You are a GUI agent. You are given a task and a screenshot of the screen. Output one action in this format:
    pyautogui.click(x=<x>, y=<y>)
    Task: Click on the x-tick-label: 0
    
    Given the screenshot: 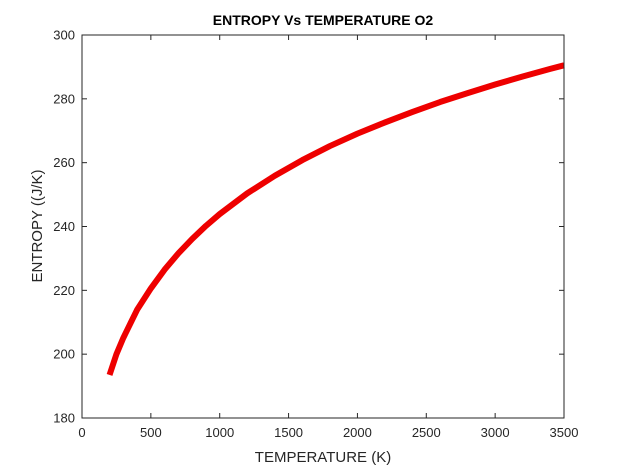 What is the action you would take?
    pyautogui.click(x=81, y=432)
    